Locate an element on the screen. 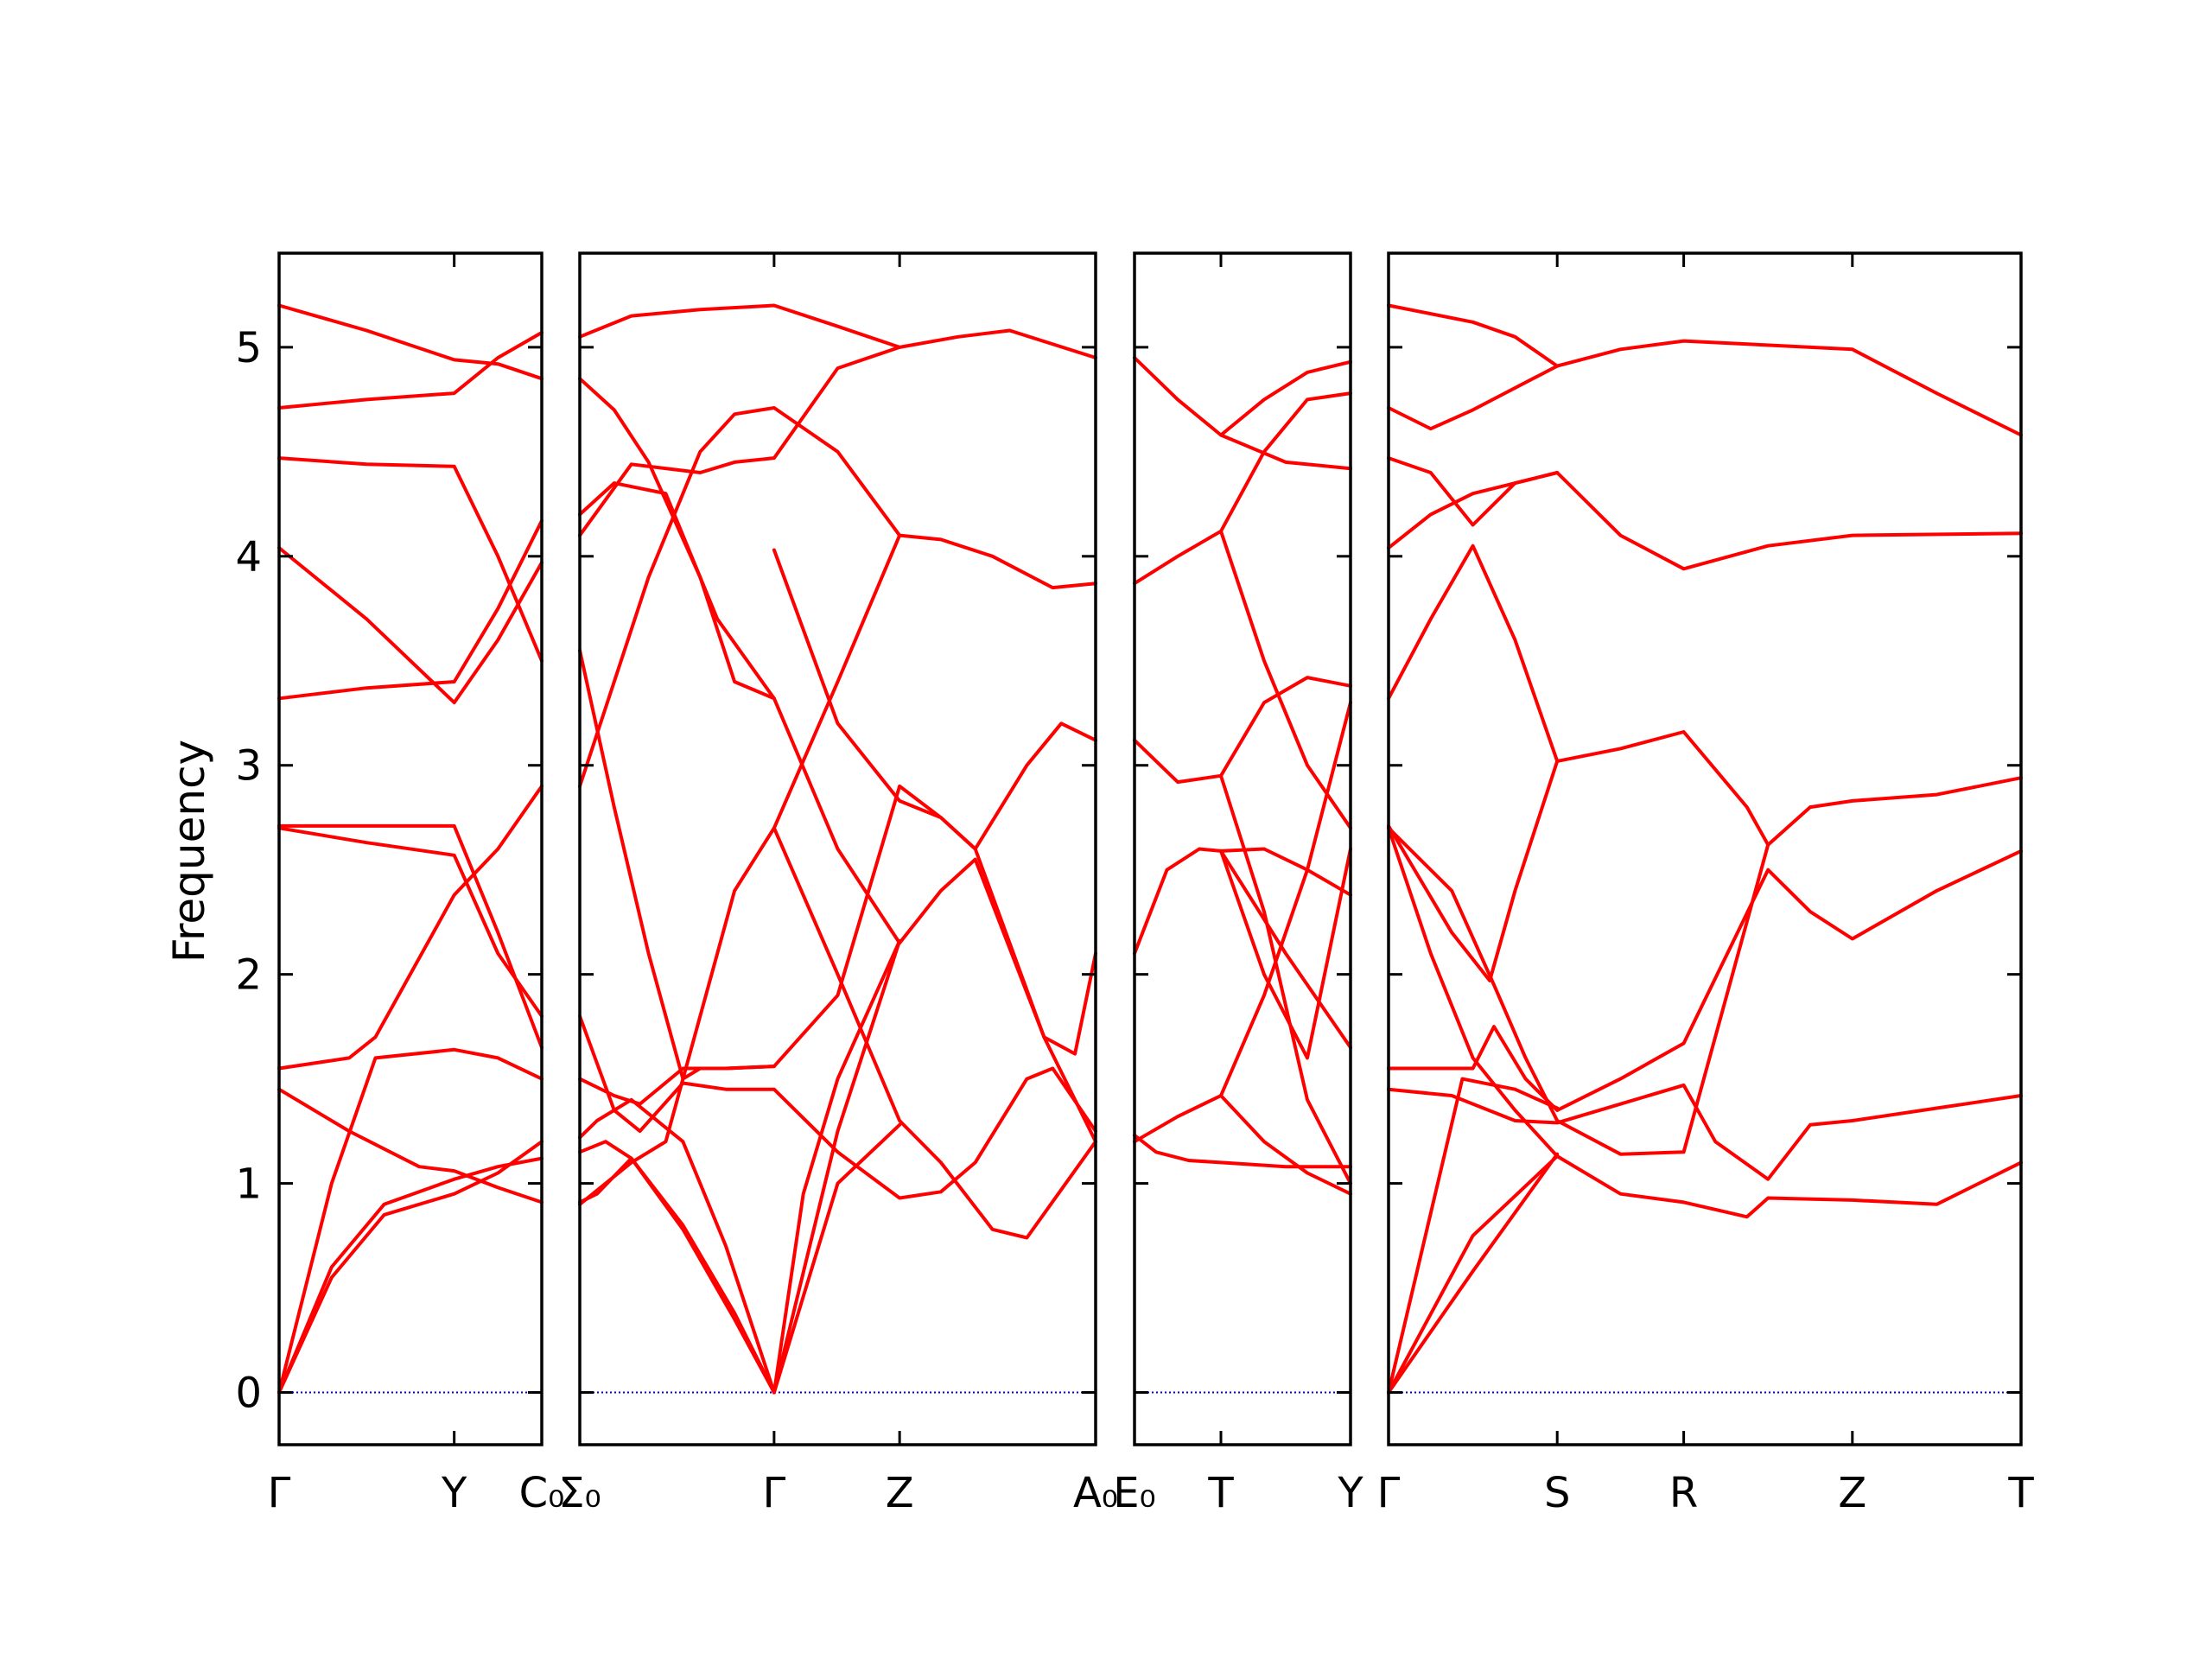  ytick-label-1: 1 is located at coordinates (248, 1184).